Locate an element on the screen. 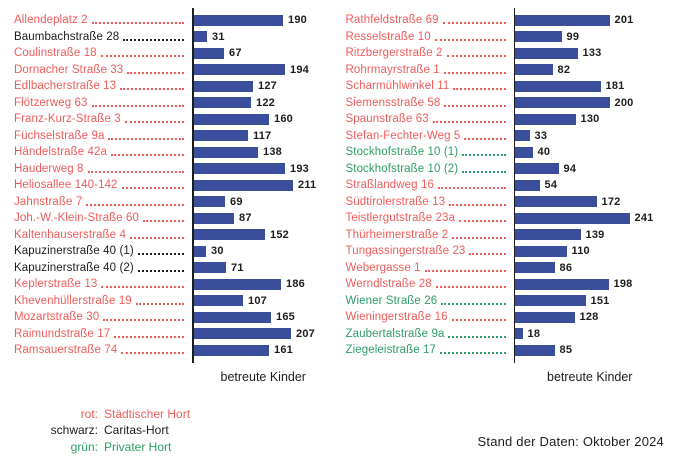 The height and width of the screenshot is (469, 682). street-label: Spaunstraße 63 is located at coordinates (430, 119).